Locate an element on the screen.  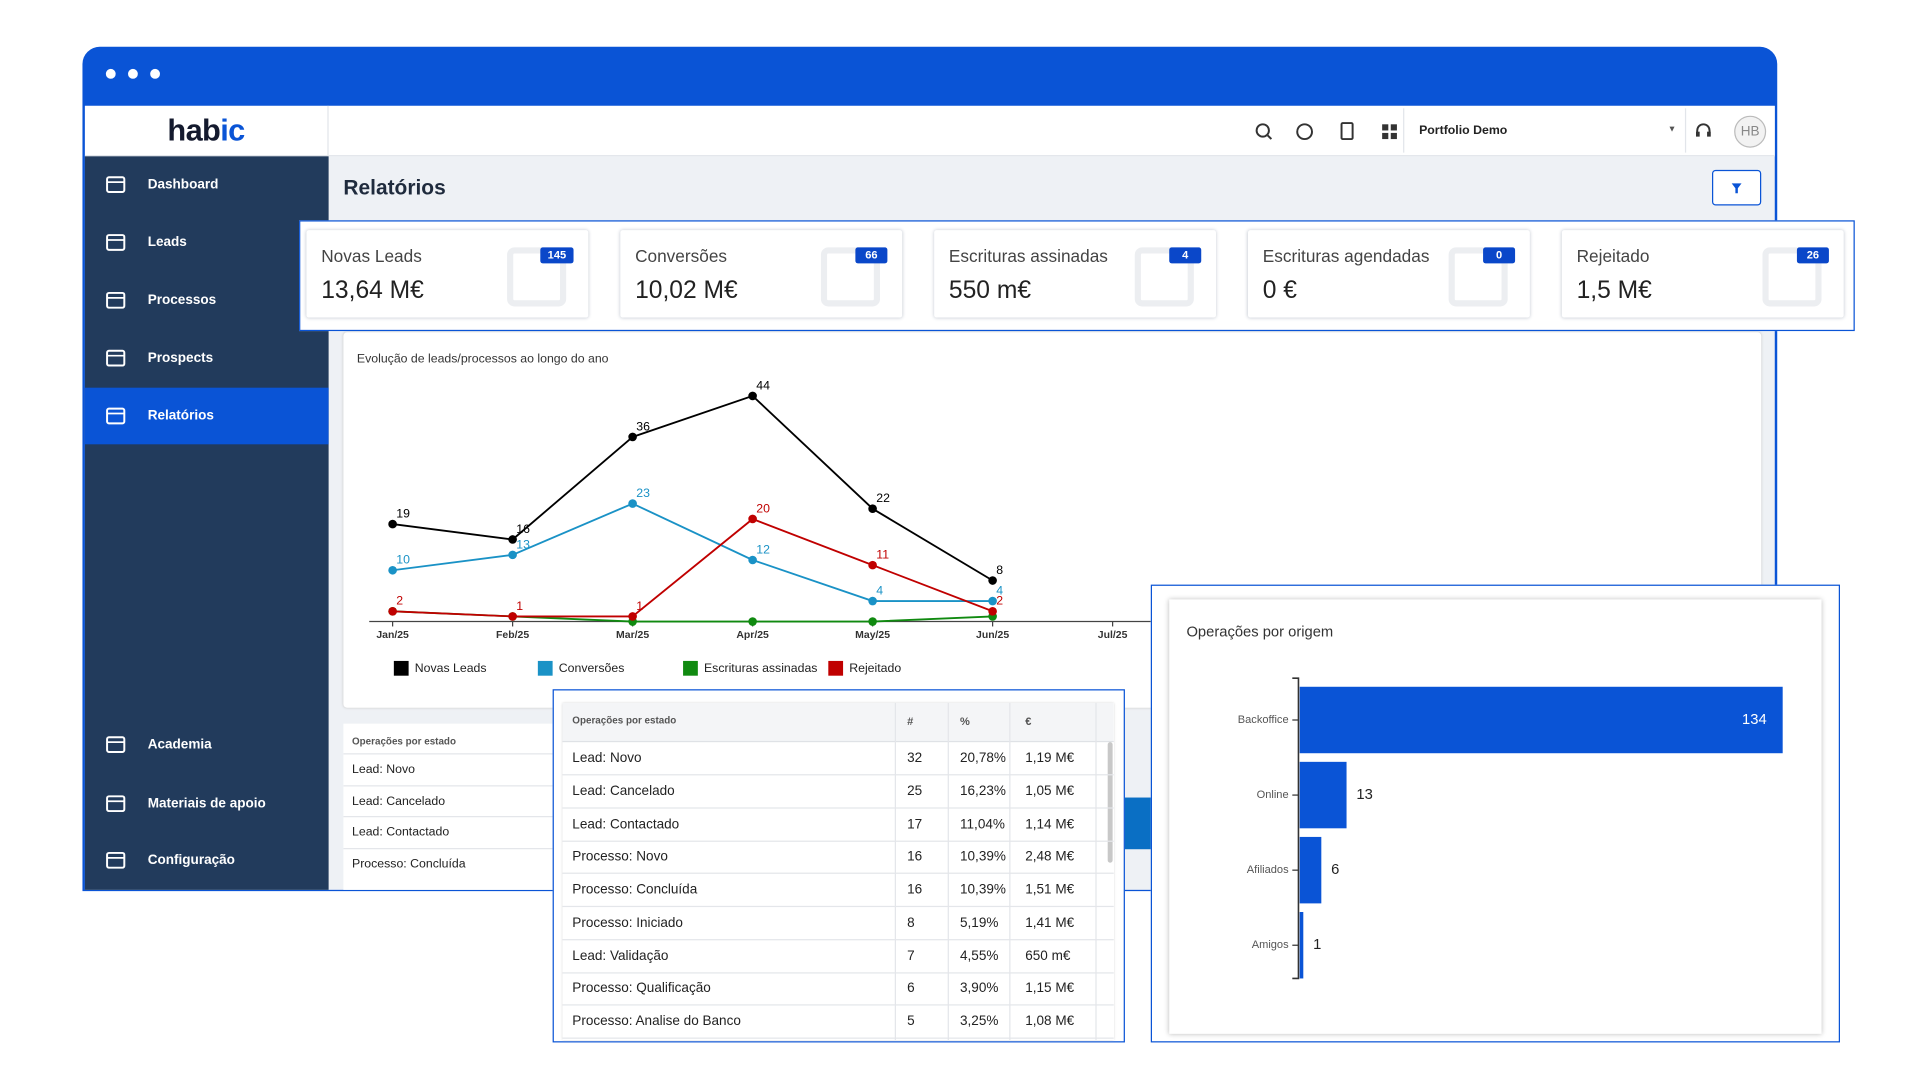
data-label: 13 is located at coordinates (523, 544).